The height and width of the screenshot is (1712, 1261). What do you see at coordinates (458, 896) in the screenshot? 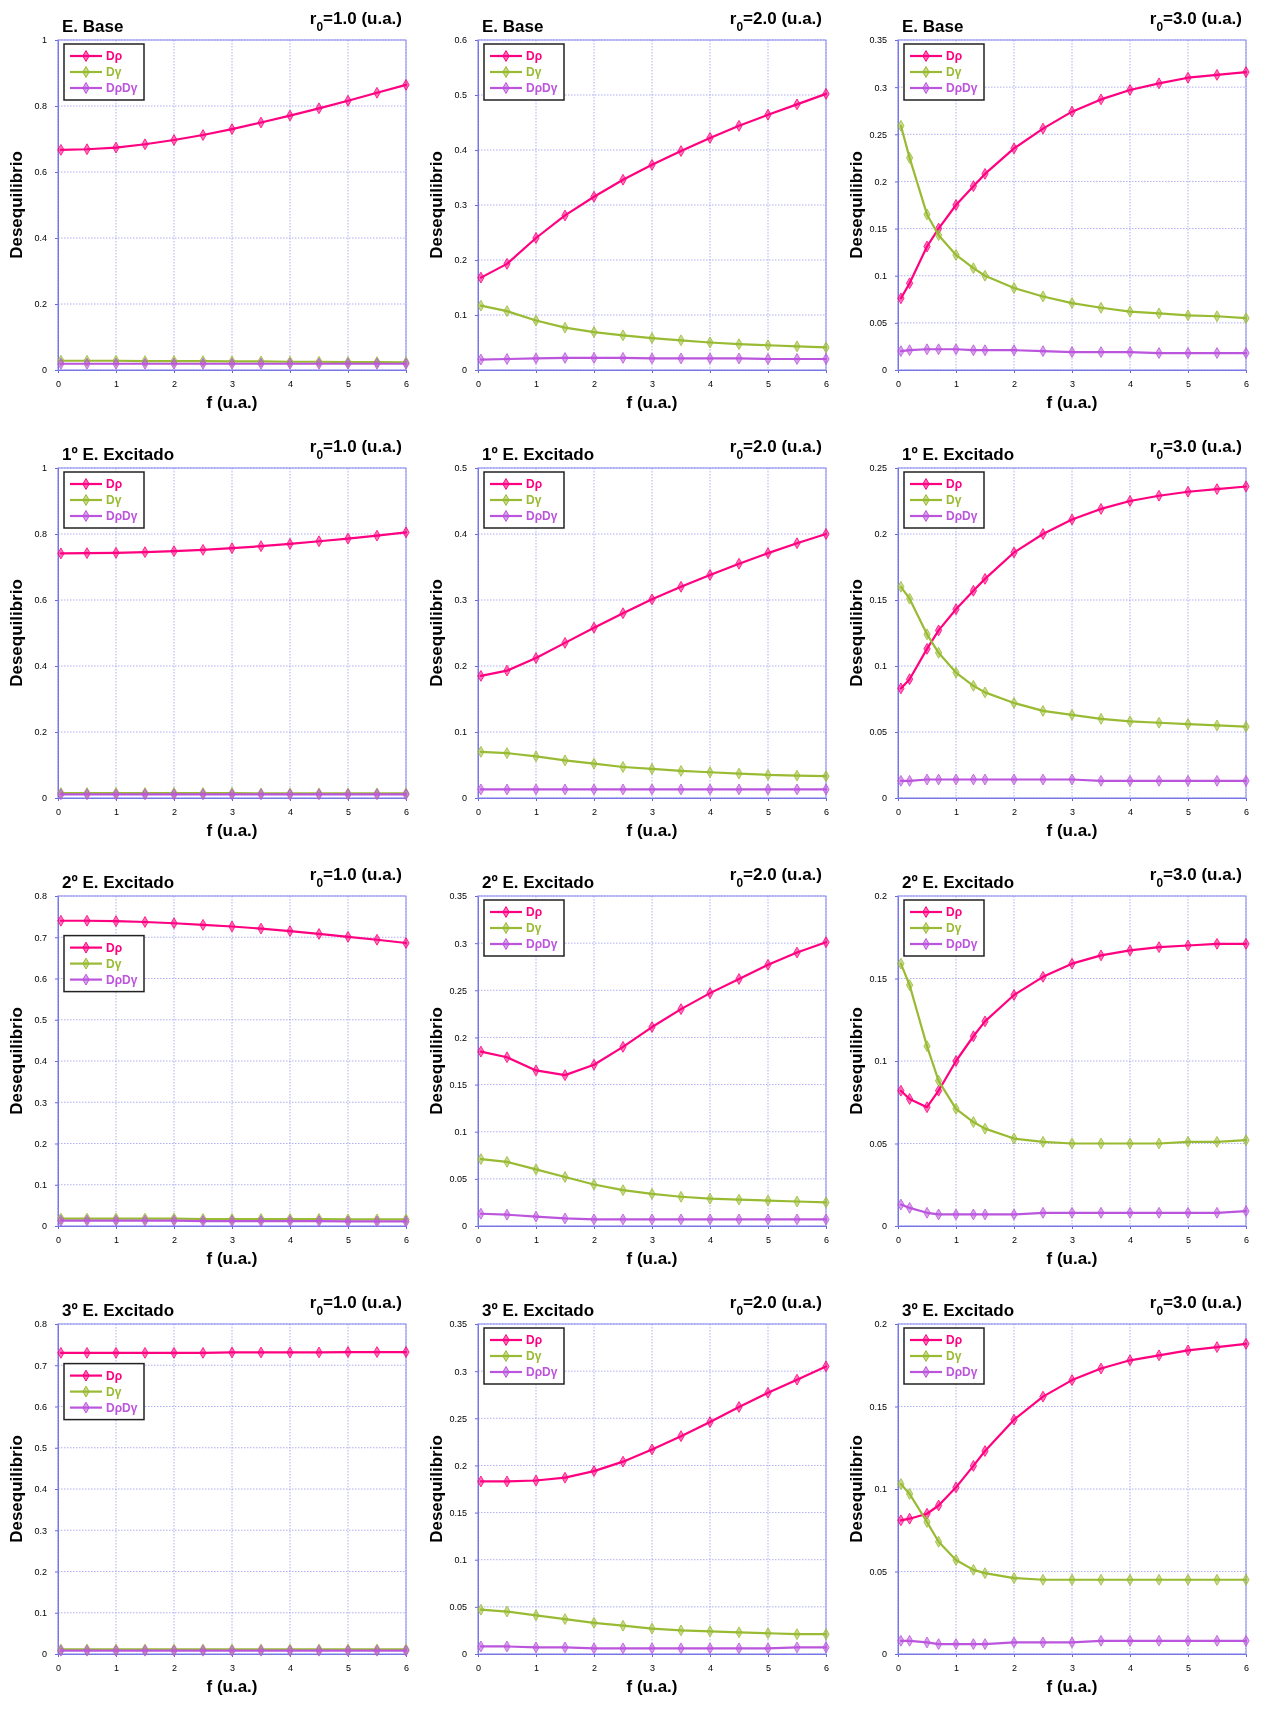
I see `y-tick-label: 0.35` at bounding box center [458, 896].